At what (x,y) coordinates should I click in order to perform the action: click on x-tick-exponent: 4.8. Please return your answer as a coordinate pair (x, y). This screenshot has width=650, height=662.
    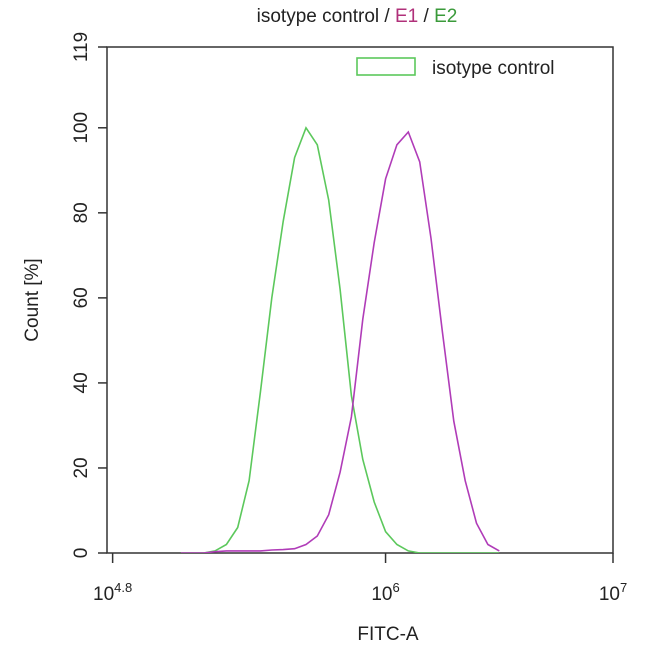
    Looking at the image, I should click on (123, 587).